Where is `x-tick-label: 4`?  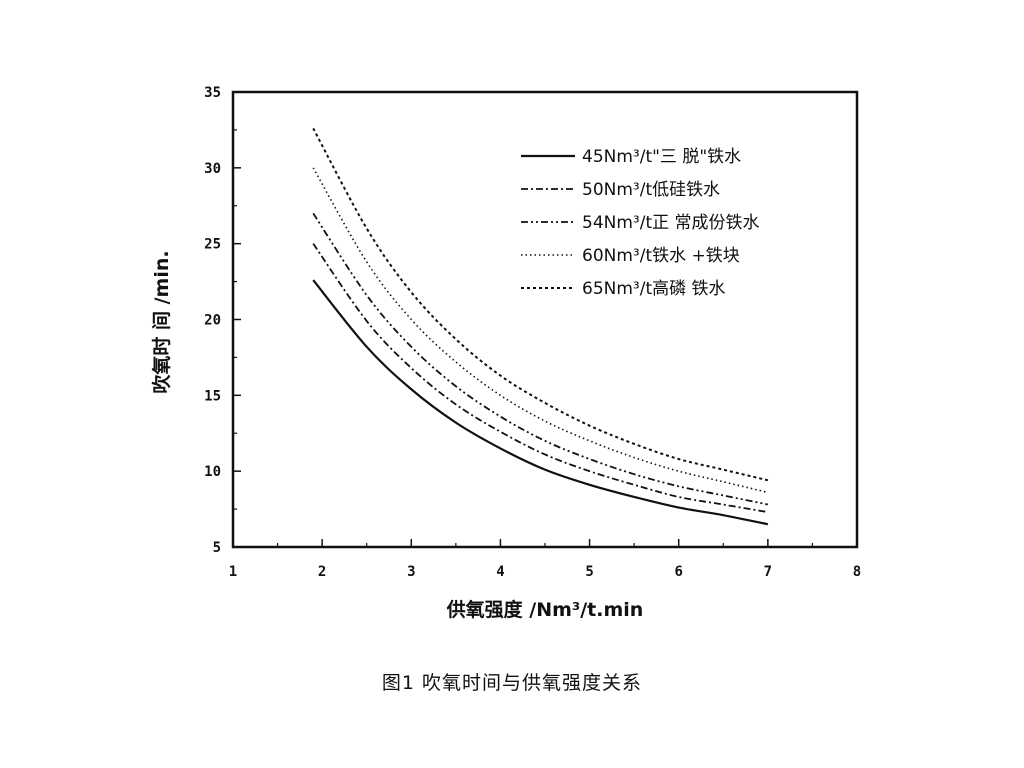 x-tick-label: 4 is located at coordinates (500, 572).